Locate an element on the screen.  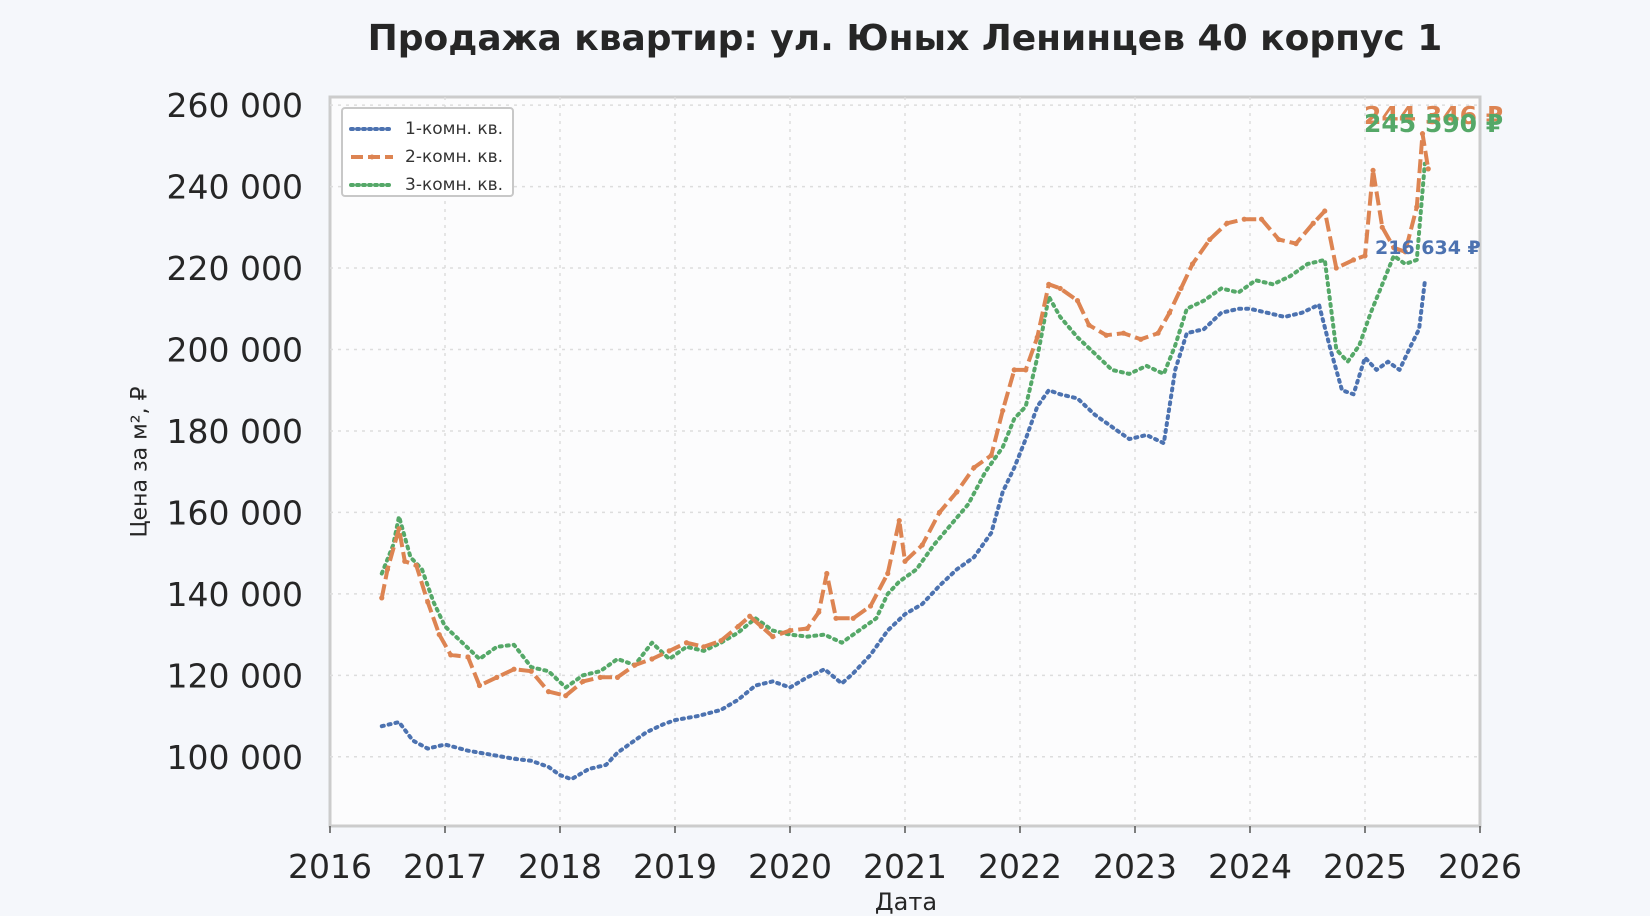
y-tick-label: 220 000 is located at coordinates (235, 268).